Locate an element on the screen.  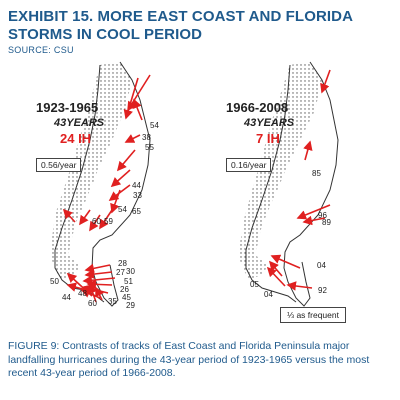
right-ocean-region is located at coordinates (280, 171).